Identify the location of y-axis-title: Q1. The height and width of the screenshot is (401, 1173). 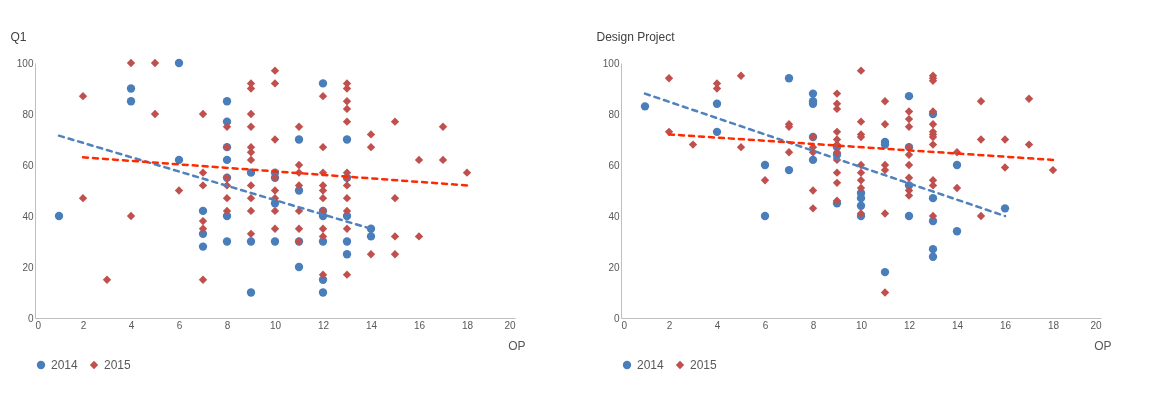
(18, 36).